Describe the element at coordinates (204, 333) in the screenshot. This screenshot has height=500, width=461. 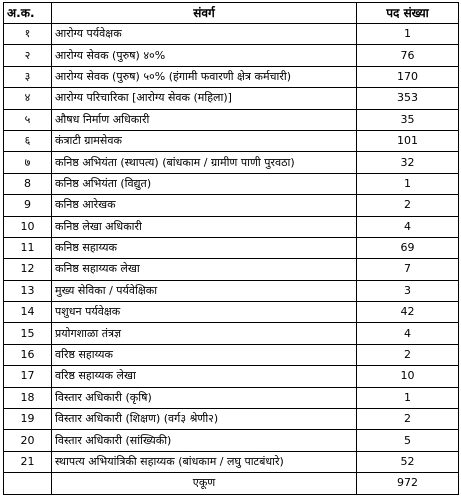
I see `cadre-name-cell: प्रयोगशाळा तंत्रज्ञ` at that location.